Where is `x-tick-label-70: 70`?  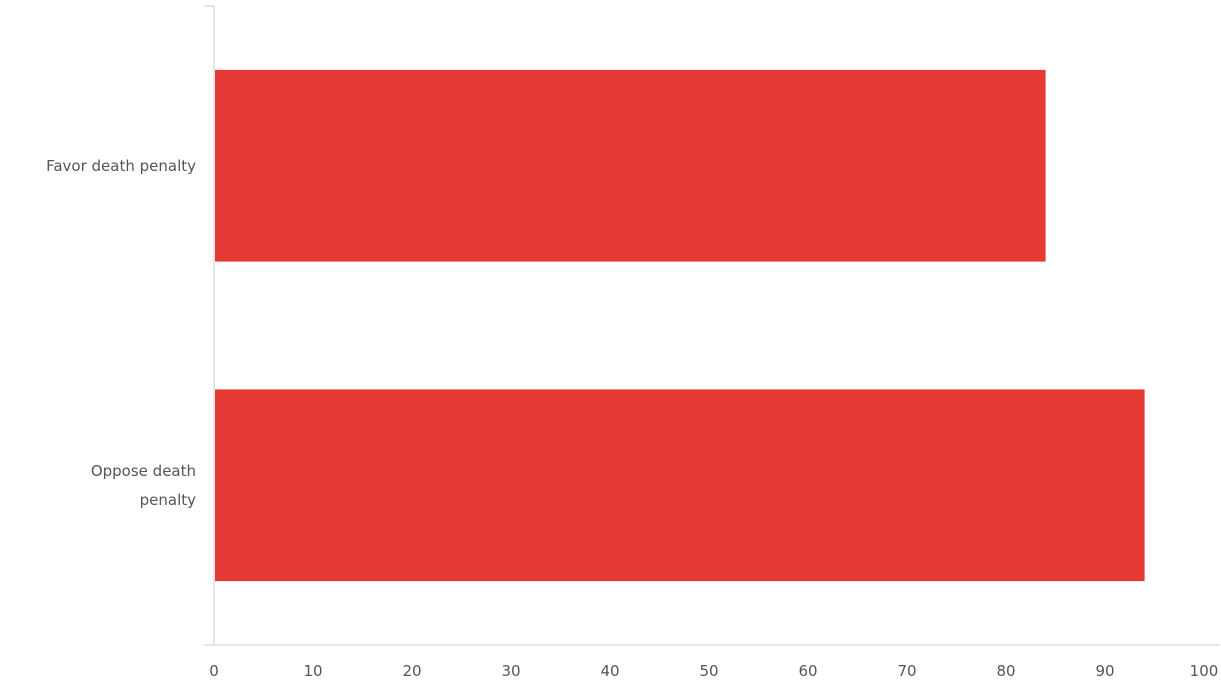
x-tick-label-70: 70 is located at coordinates (906, 671).